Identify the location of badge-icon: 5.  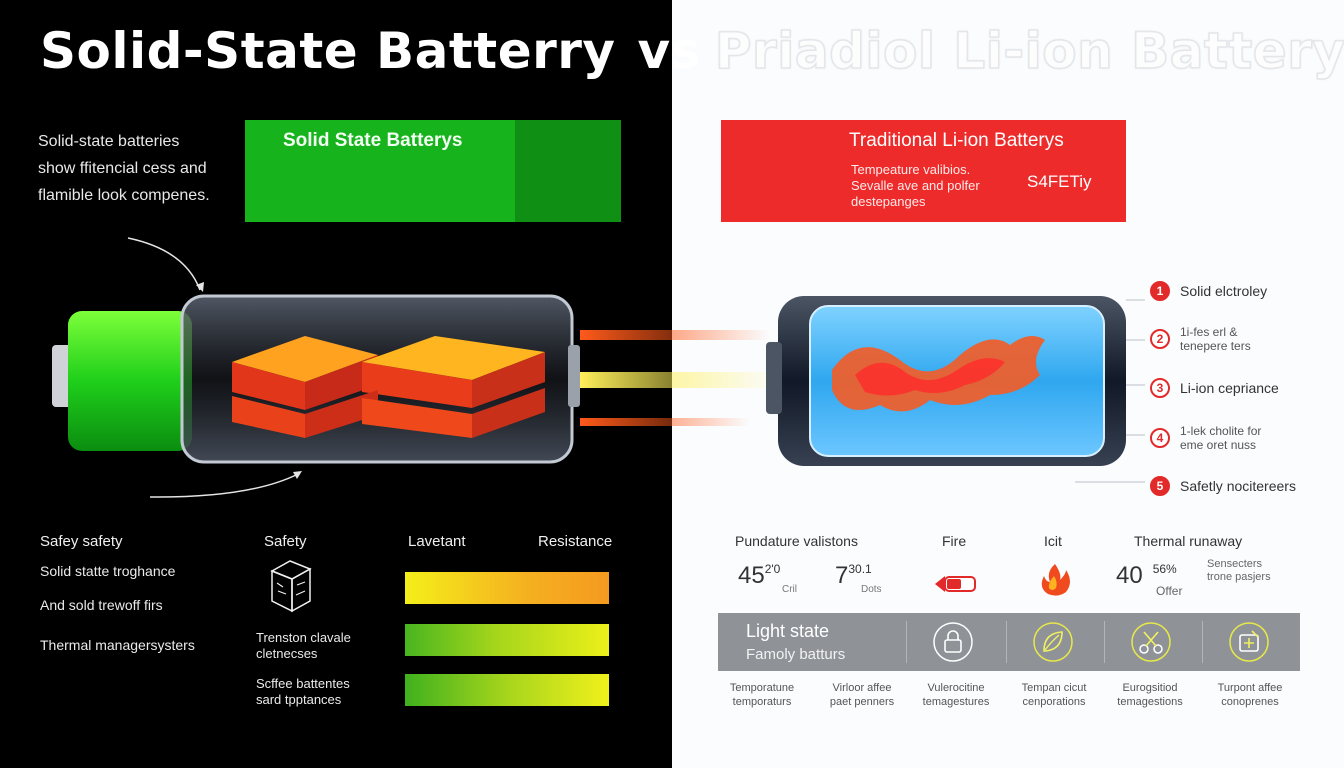
(1160, 486).